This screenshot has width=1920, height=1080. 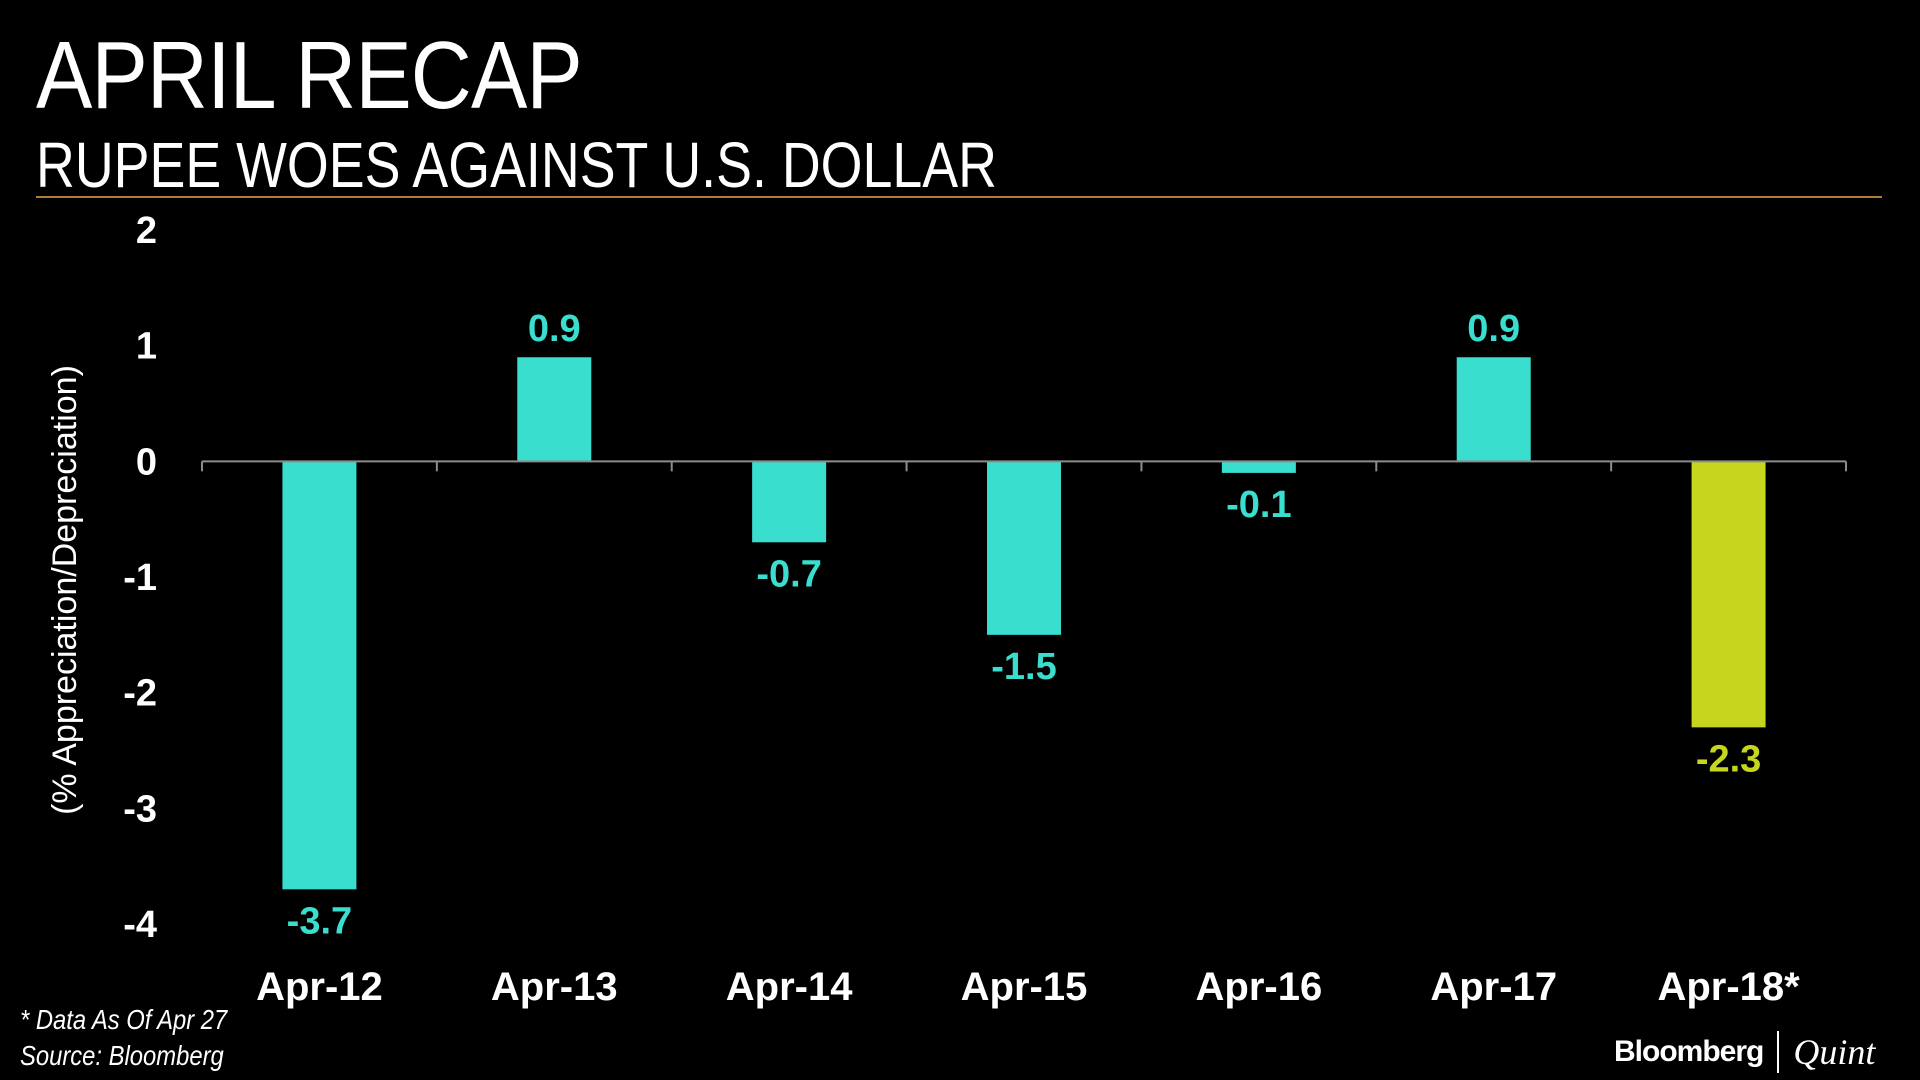 I want to click on bar-apr12, so click(x=319, y=675).